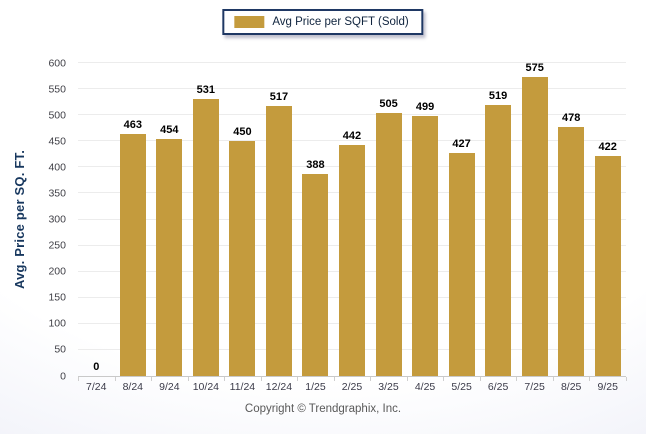 The image size is (646, 434). What do you see at coordinates (206, 90) in the screenshot?
I see `bar-value-label: 531` at bounding box center [206, 90].